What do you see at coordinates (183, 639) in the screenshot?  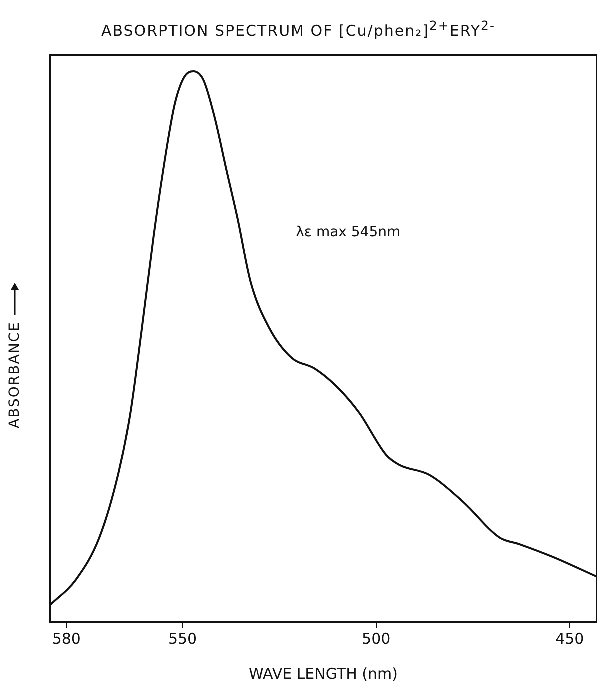 I see `x-tick-label: 550` at bounding box center [183, 639].